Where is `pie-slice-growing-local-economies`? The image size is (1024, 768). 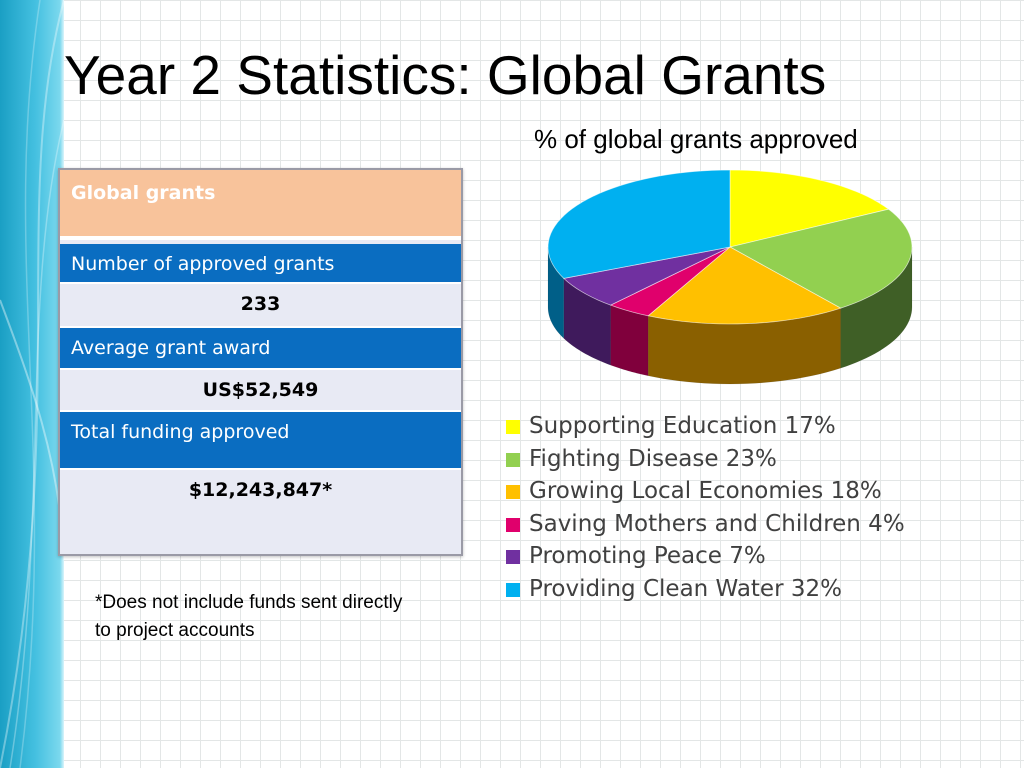 pie-slice-growing-local-economies is located at coordinates (744, 285).